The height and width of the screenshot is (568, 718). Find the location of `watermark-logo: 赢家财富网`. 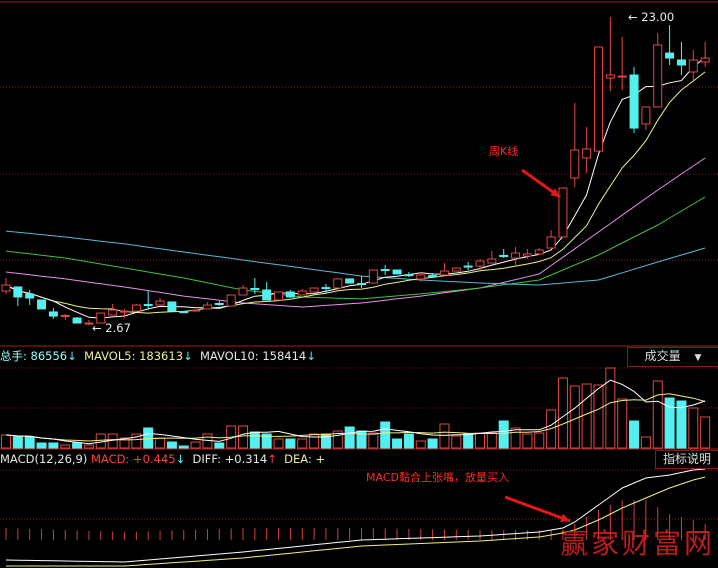

watermark-logo: 赢家财富网 is located at coordinates (638, 543).